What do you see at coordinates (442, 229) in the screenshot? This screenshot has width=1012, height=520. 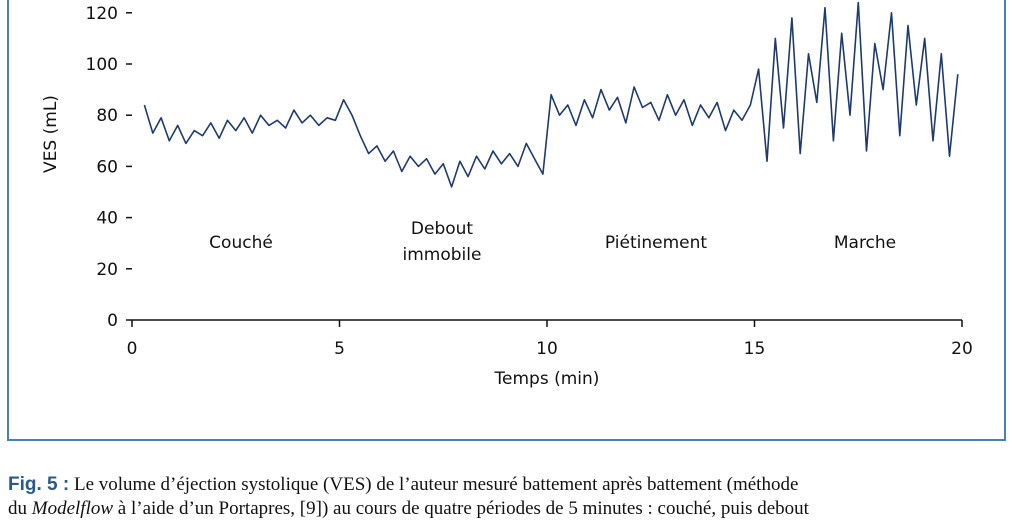 I see `annotation: Debout` at bounding box center [442, 229].